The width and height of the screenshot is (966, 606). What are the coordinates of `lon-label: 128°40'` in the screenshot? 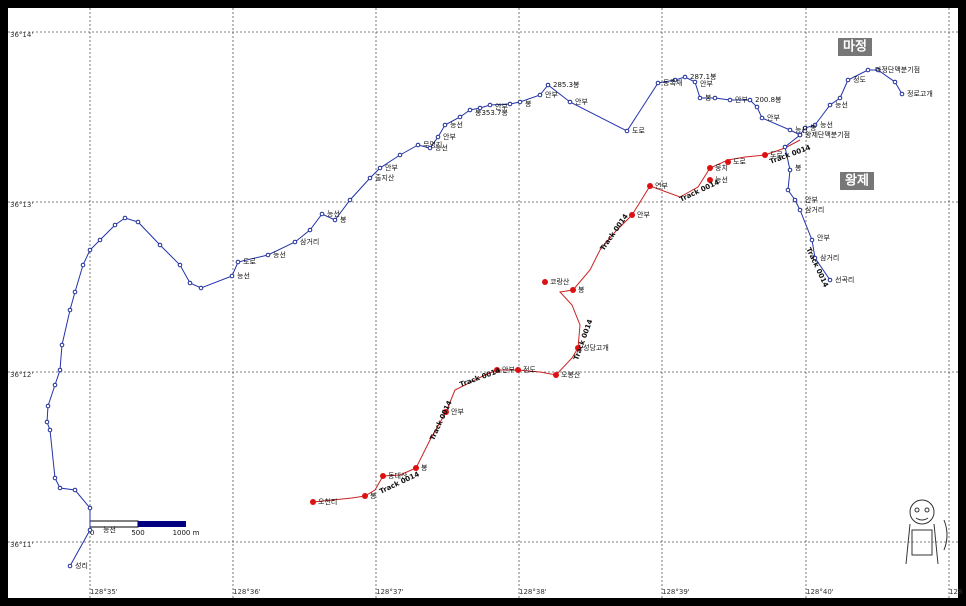 It's located at (820, 592).